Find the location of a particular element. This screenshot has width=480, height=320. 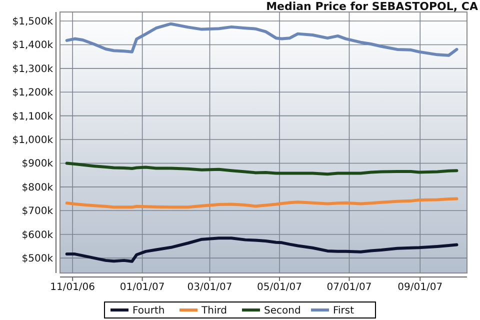

y-tick-label: $1,400k is located at coordinates (33, 46).